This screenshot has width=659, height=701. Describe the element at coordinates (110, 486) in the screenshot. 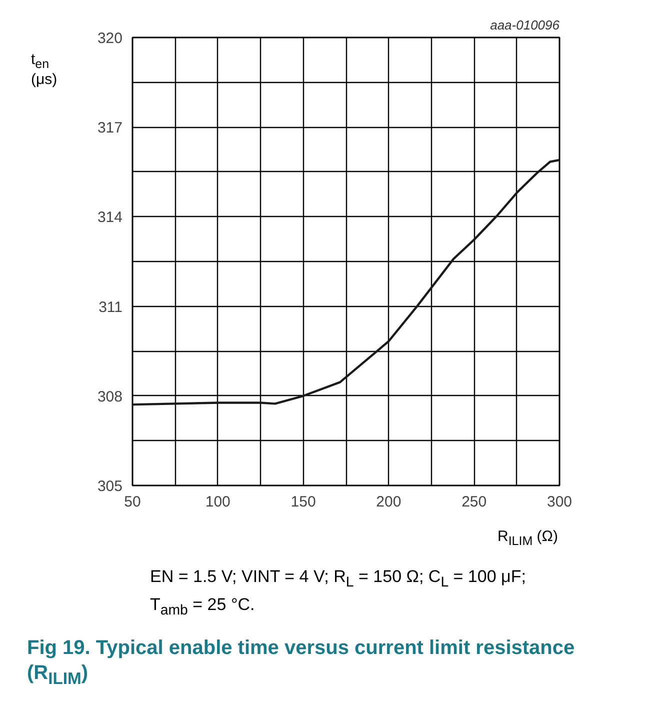

I see `y-tick-label: 305` at that location.